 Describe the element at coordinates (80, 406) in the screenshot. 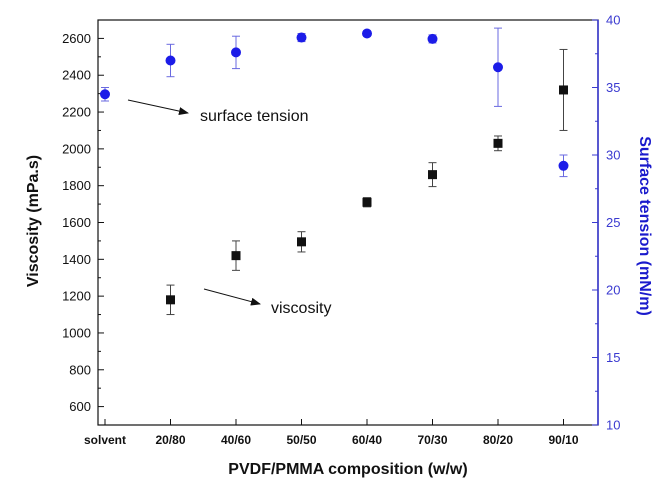

I see `y-tick-label: 600` at that location.